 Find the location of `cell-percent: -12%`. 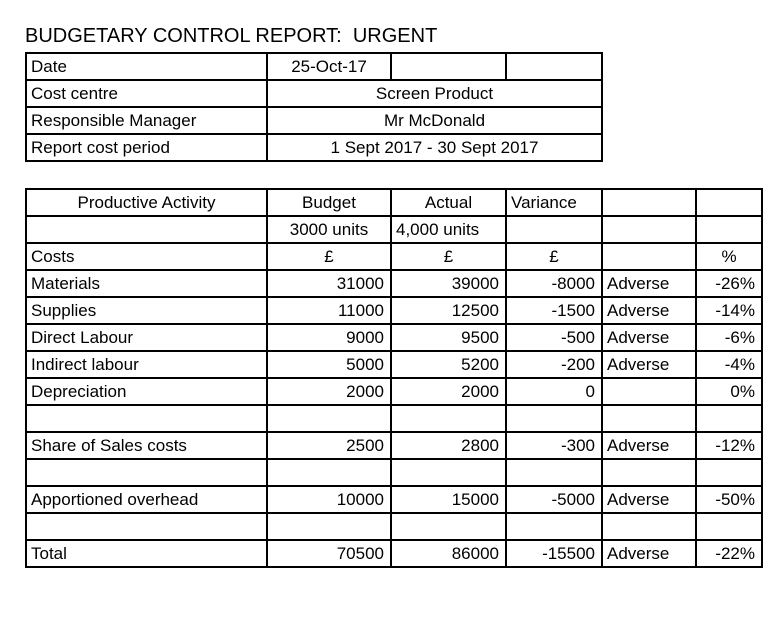

cell-percent: -12% is located at coordinates (729, 445).